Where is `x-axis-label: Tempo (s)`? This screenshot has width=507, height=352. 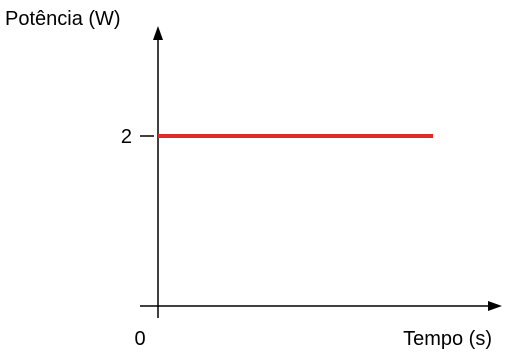
x-axis-label: Tempo (s) is located at coordinates (447, 339).